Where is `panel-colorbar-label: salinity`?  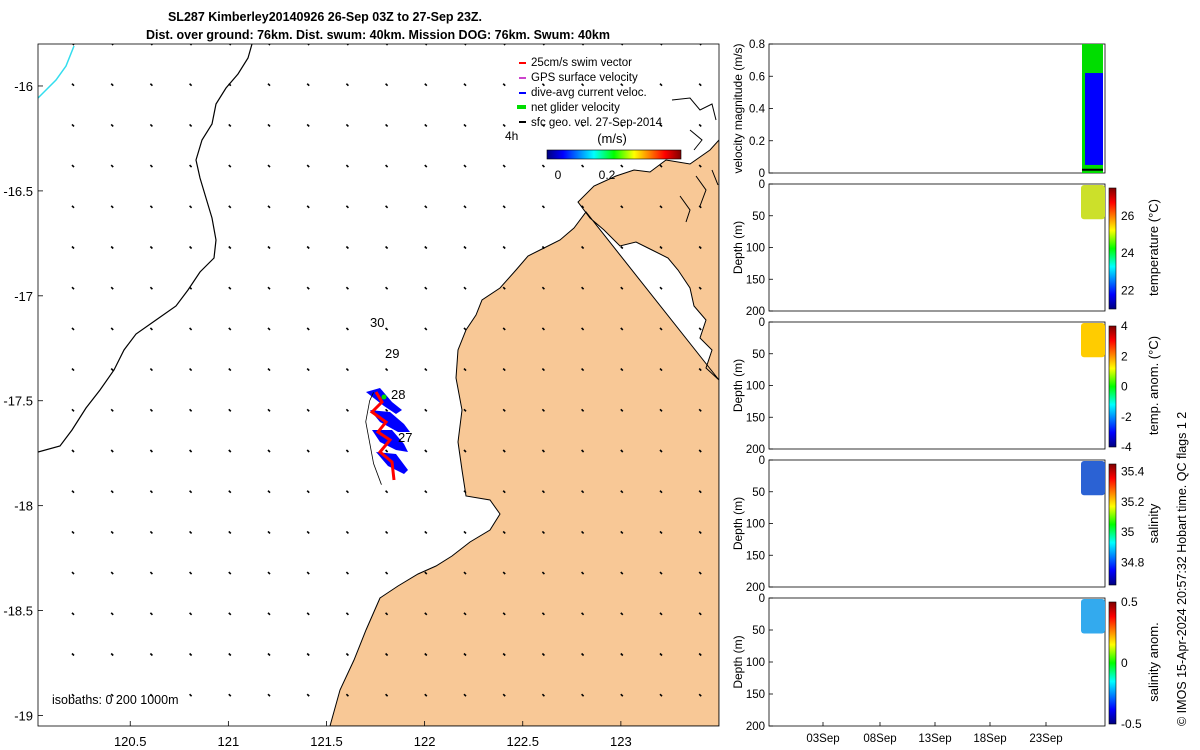
panel-colorbar-label: salinity is located at coordinates (1153, 523).